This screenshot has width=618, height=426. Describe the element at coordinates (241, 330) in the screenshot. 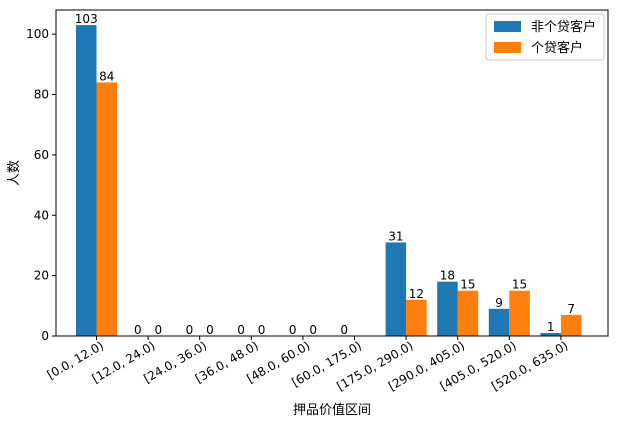

I see `data-label-series-0-3: 0` at that location.